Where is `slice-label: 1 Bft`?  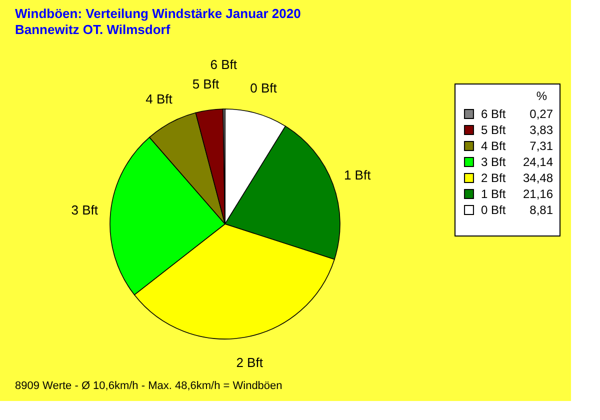 slice-label: 1 Bft is located at coordinates (358, 174).